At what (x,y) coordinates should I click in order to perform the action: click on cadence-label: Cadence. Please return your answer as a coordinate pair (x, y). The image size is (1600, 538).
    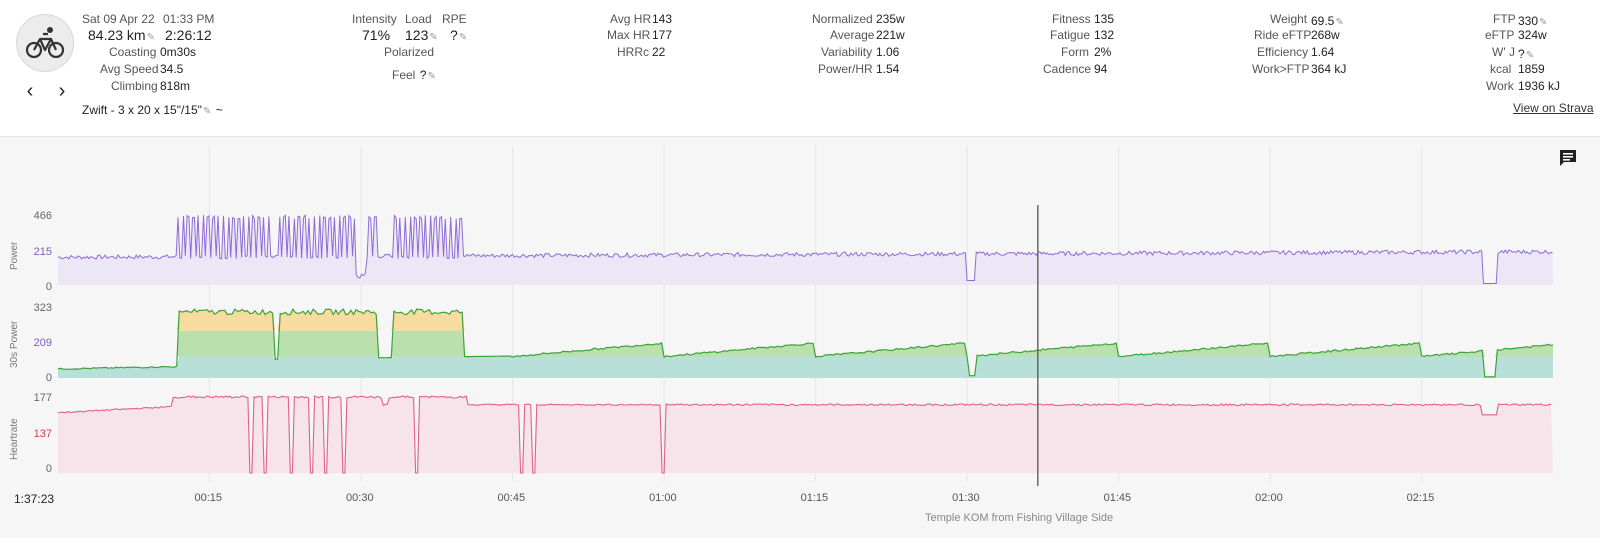
    Looking at the image, I should click on (1067, 69).